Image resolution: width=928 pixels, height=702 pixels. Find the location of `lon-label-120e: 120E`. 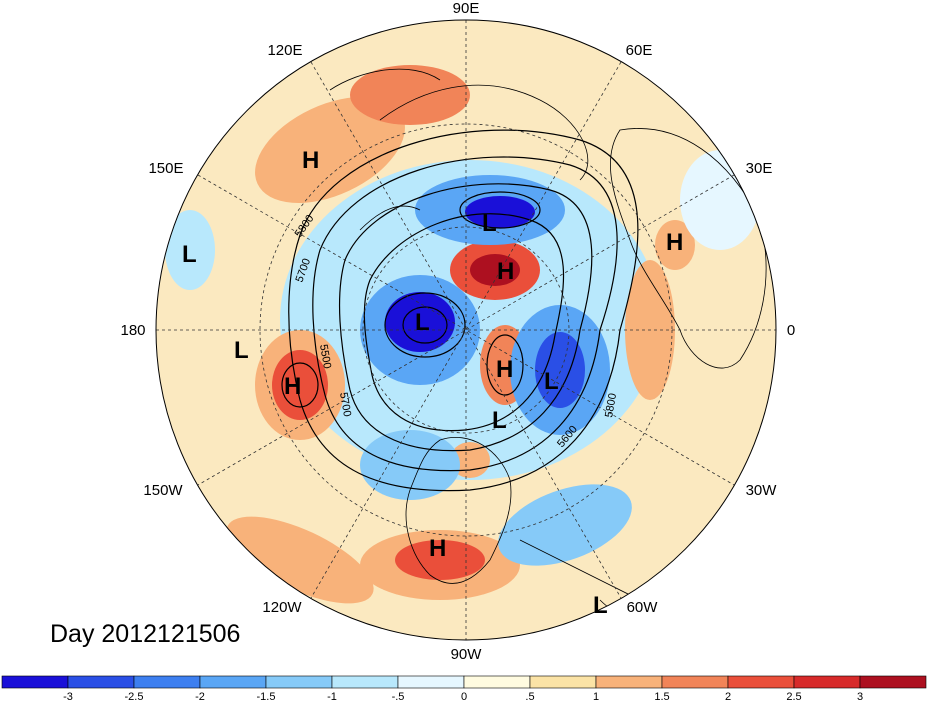

lon-label-120e: 120E is located at coordinates (284, 50).